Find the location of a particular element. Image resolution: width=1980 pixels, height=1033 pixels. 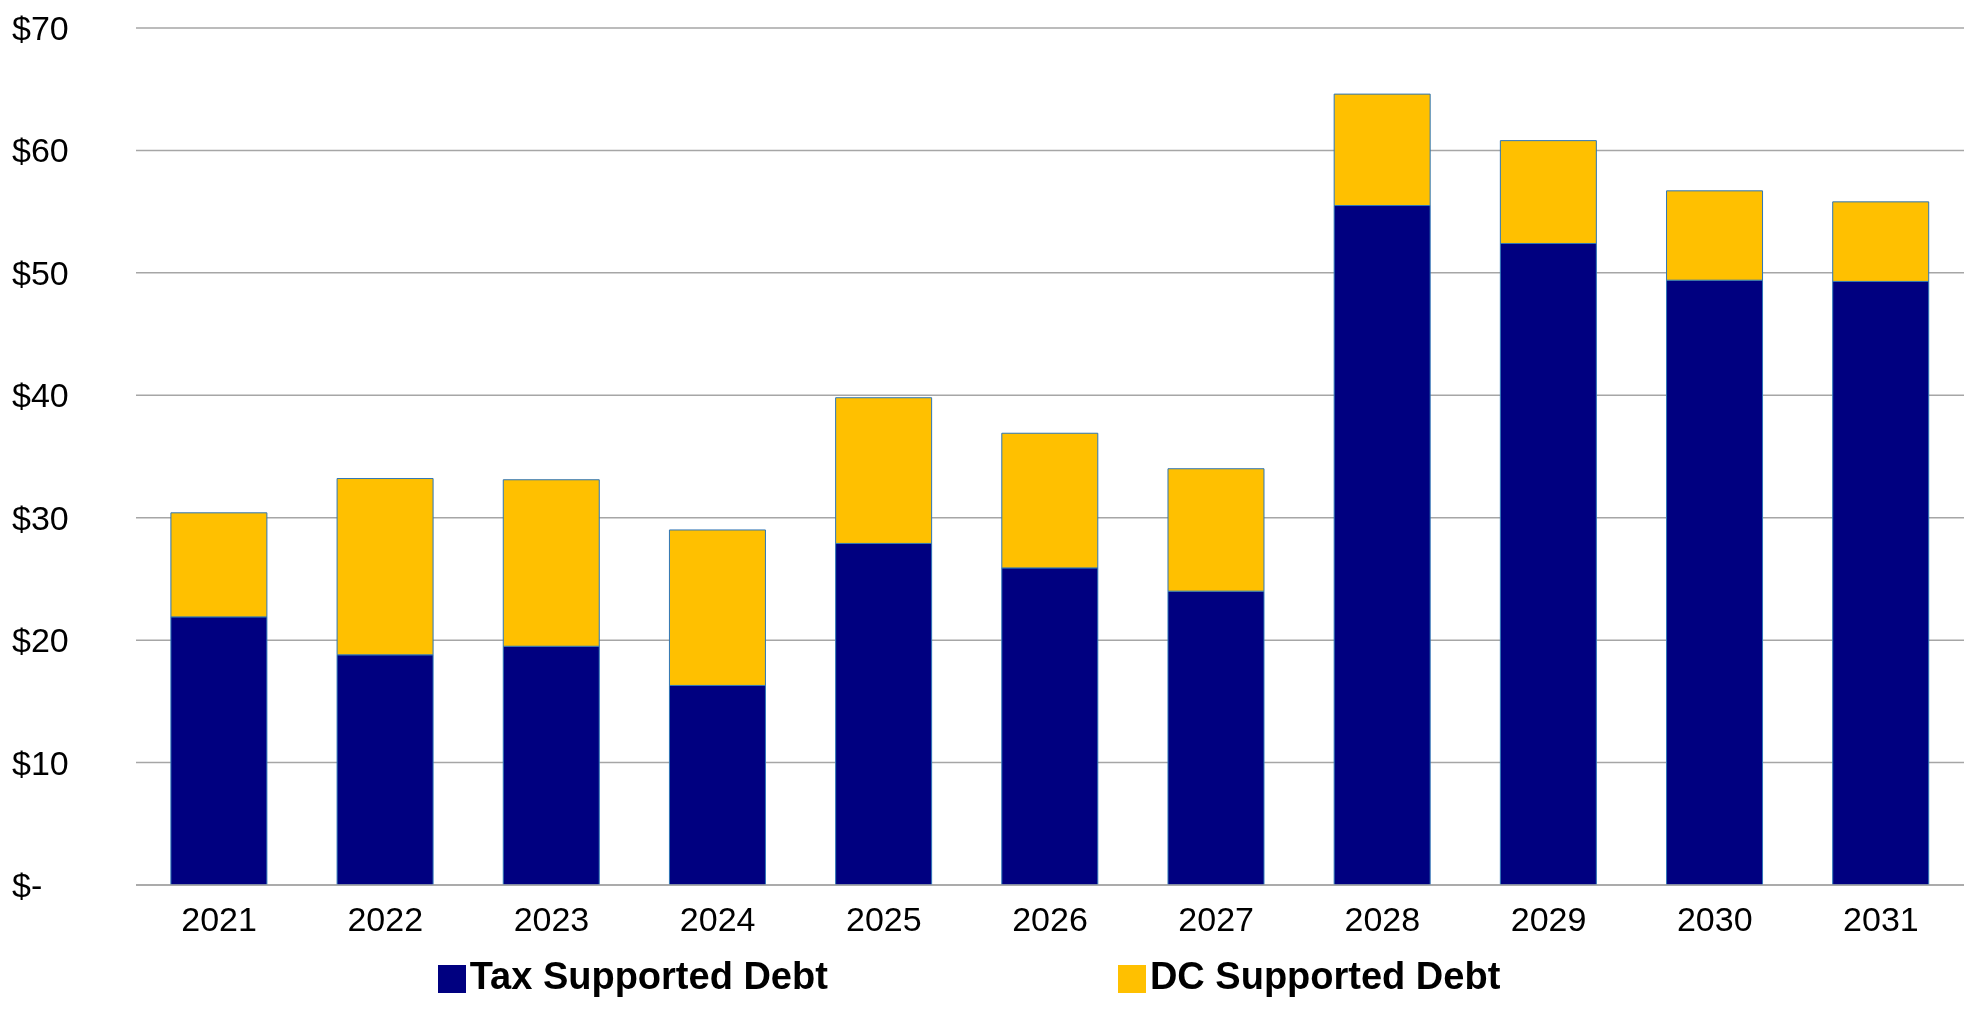

x-tick-label: 2024 is located at coordinates (717, 919).